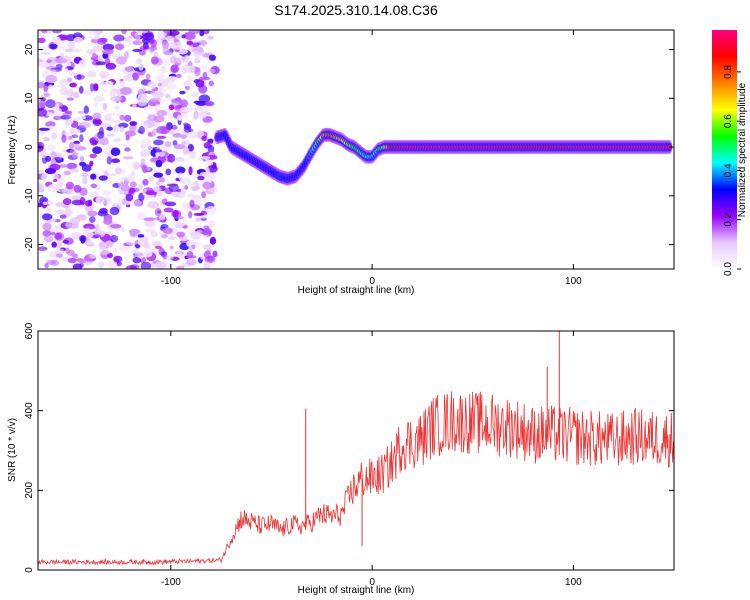 This screenshot has width=750, height=600. What do you see at coordinates (432, 439) in the screenshot?
I see `snr-spikes` at bounding box center [432, 439].